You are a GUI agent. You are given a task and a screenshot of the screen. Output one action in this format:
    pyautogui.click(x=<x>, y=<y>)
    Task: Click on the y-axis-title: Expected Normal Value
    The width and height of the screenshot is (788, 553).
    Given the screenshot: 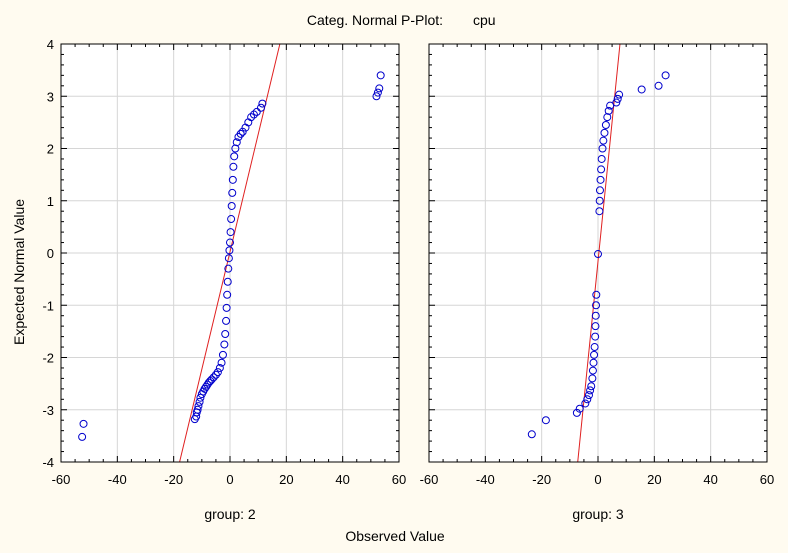 What is the action you would take?
    pyautogui.click(x=19, y=272)
    